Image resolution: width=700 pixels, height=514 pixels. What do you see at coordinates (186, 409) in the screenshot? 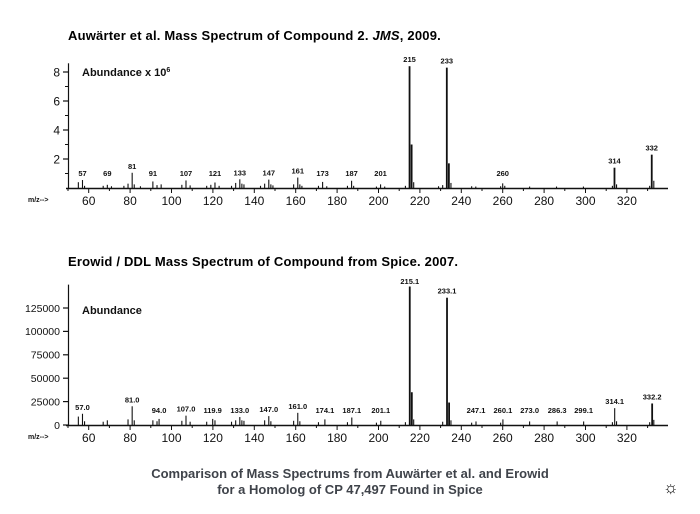
I see `svg-text: 107.0` at bounding box center [186, 409].